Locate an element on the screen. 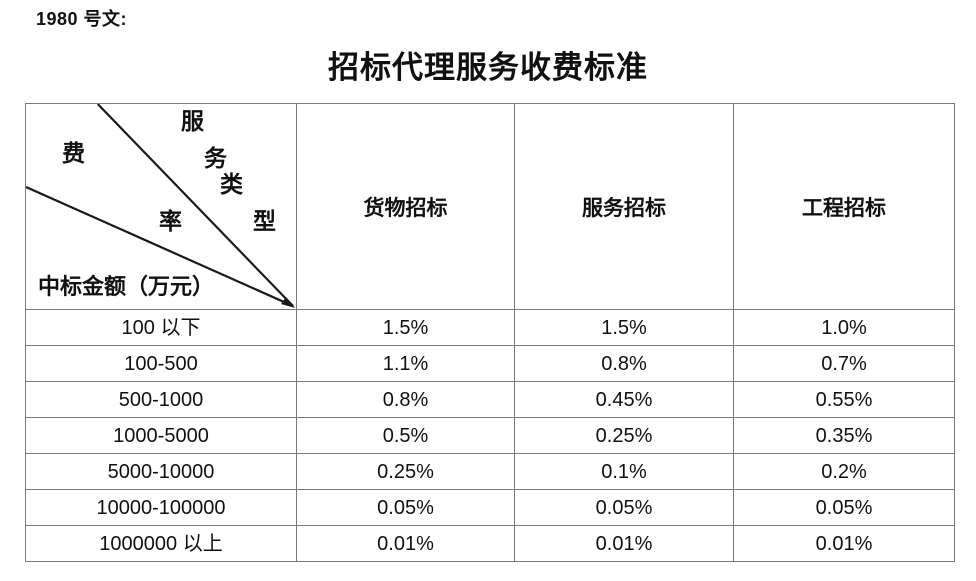 The width and height of the screenshot is (976, 581). rate-cell: 0.7% is located at coordinates (844, 363).